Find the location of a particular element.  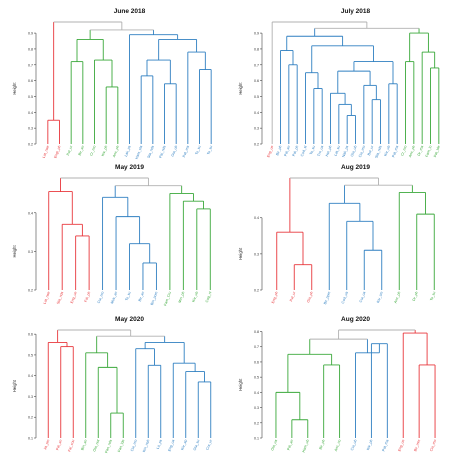

leaf-label: Tro_ua is located at coordinates (321, 151).